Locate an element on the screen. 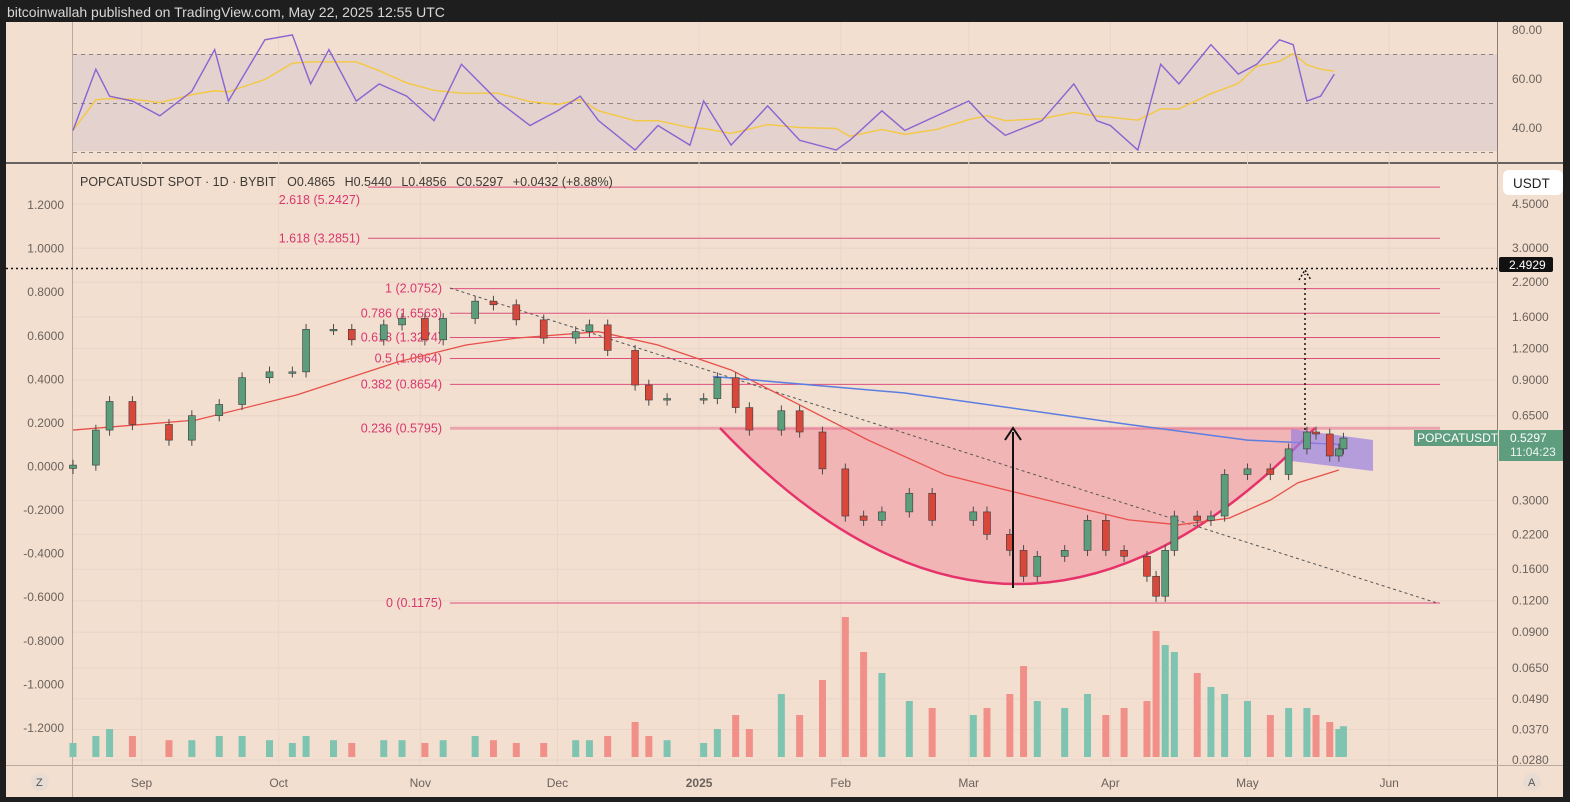  right-axis-tick: 0.2200 is located at coordinates (1530, 534).